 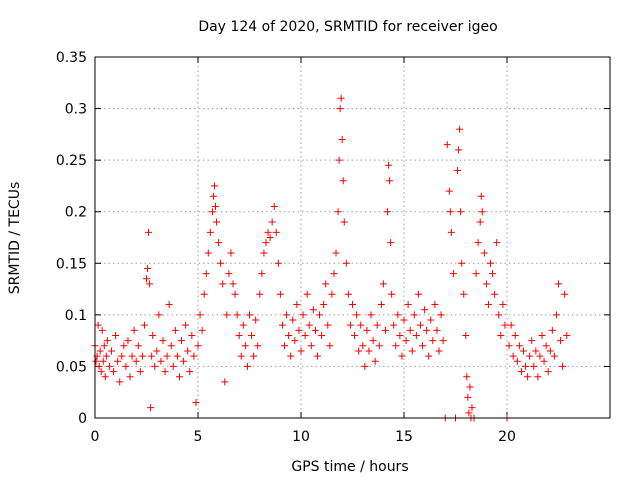 I want to click on x-tick-label: 15, so click(x=404, y=437).